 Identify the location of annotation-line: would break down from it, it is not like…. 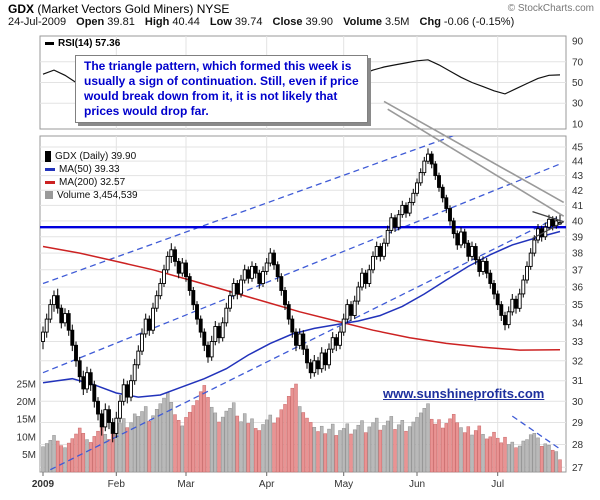
(211, 96).